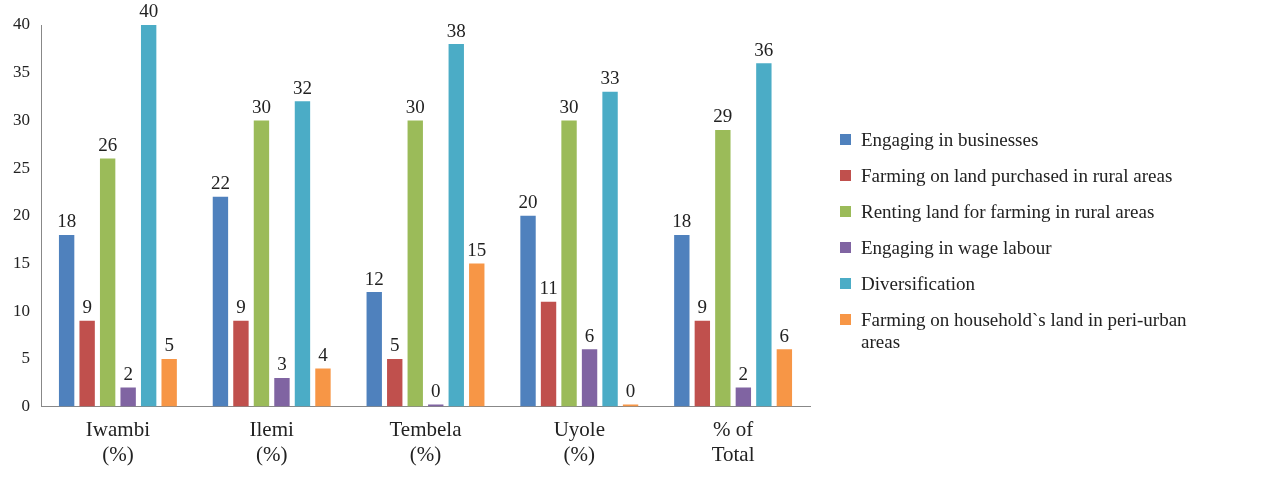  Describe the element at coordinates (21, 215) in the screenshot. I see `y-tick-label: 20` at that location.